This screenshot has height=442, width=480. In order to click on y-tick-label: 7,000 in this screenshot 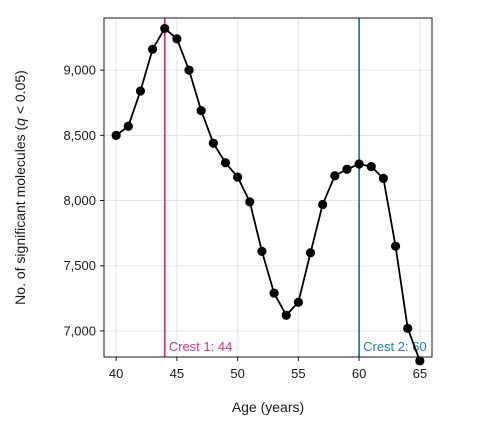, I will do `click(79, 330)`.